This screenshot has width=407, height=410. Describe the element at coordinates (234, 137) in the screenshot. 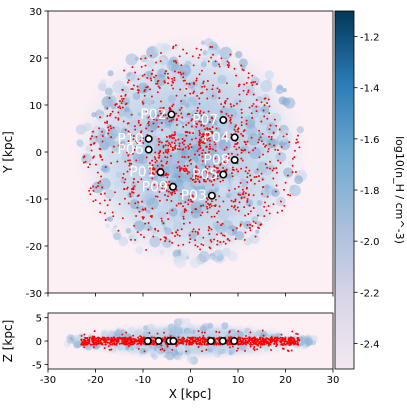

I see `marker-p04` at that location.